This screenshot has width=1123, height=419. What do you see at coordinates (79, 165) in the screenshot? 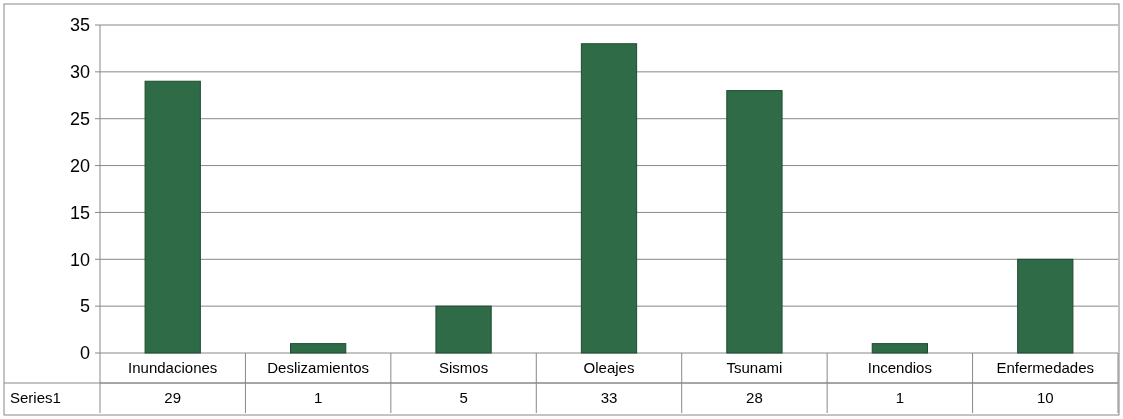
I see `y-tick-label: 20` at bounding box center [79, 165].